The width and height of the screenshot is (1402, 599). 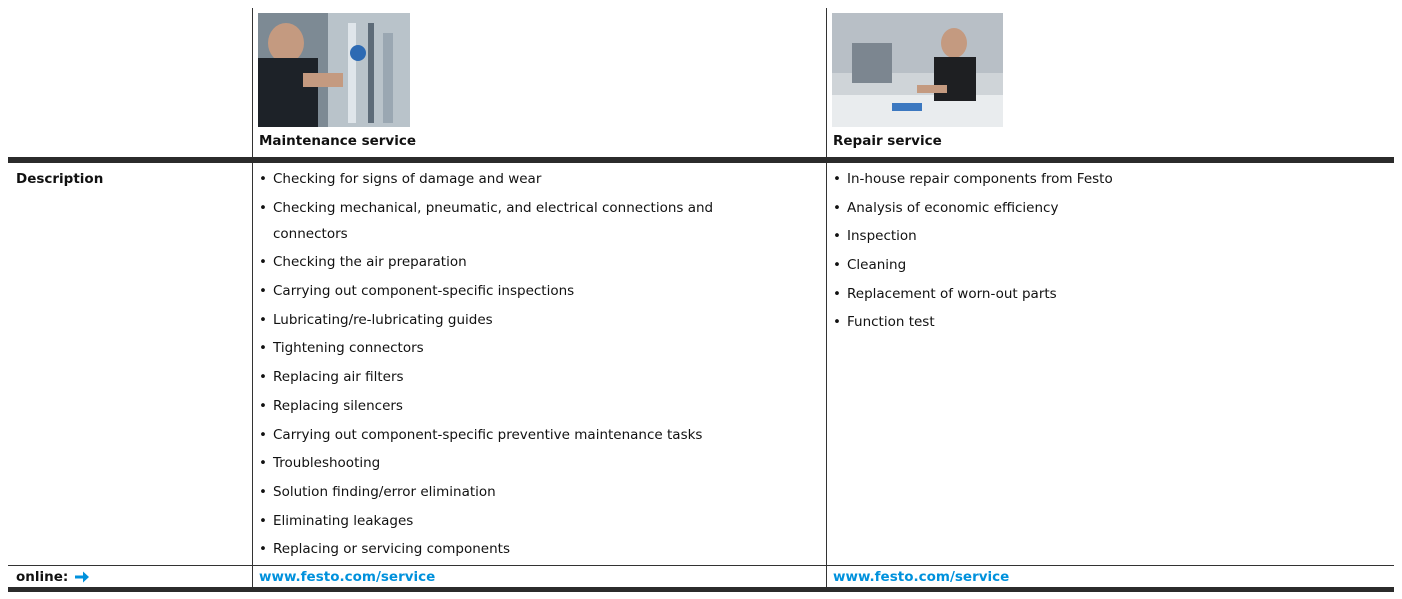 I want to click on arrow-icon, so click(x=82, y=577).